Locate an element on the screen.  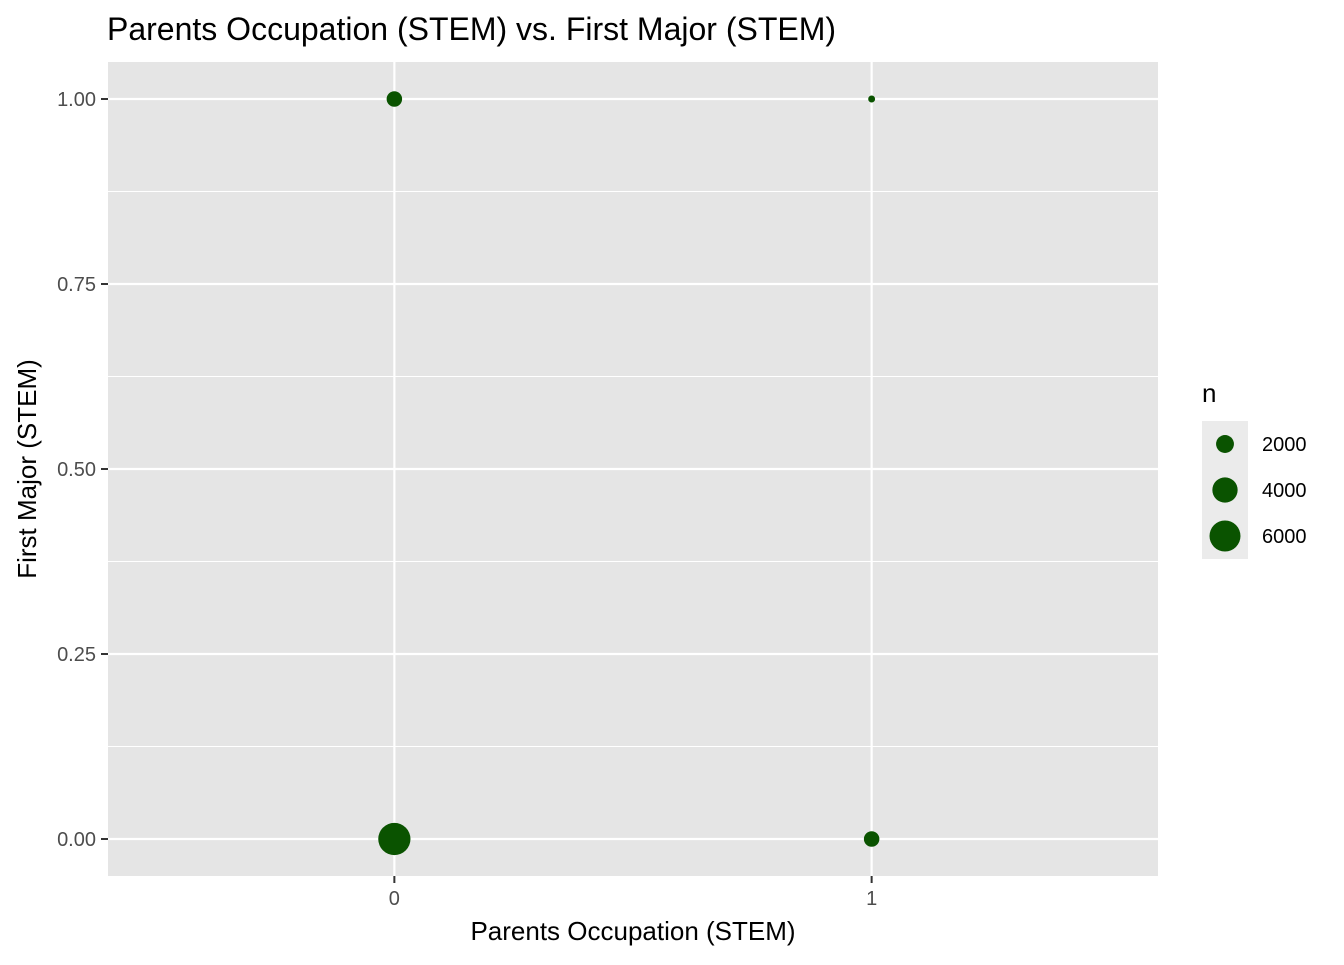
y-axis-title: First Major (STEM) is located at coordinates (27, 469).